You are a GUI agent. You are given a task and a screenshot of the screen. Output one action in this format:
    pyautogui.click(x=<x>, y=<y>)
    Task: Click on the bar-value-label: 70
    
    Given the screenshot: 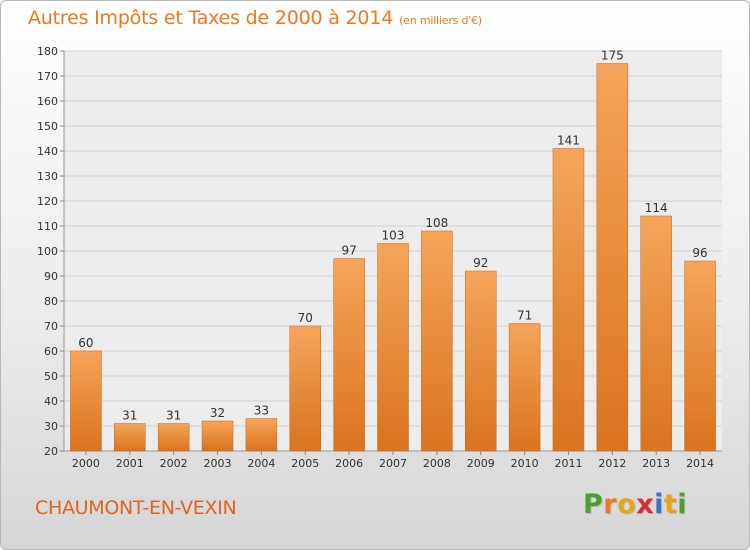 What is the action you would take?
    pyautogui.click(x=305, y=318)
    